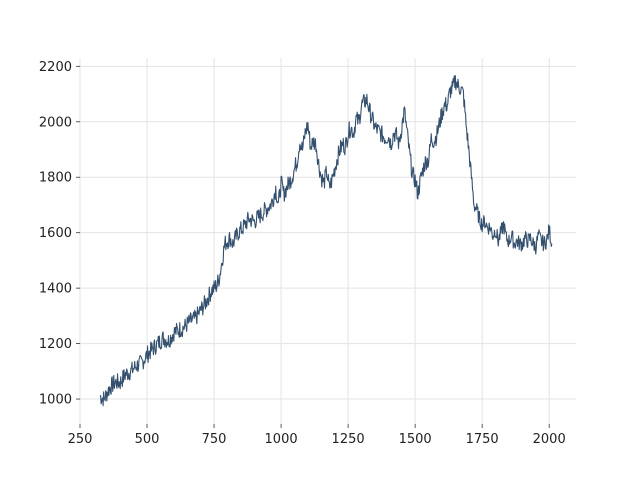 The image size is (640, 480). I want to click on y-axis-ticks: 1000 1200 1400 1600 1800 2000 2200, so click(59, 234).